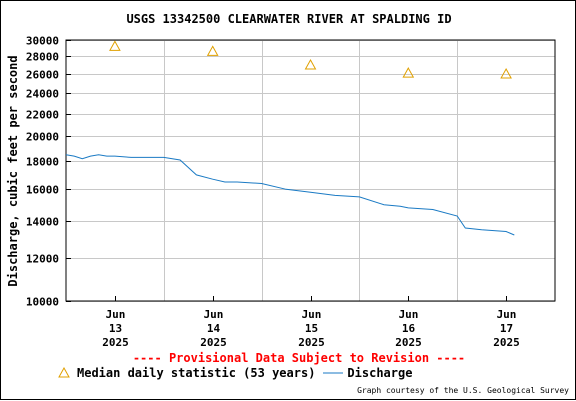 Image resolution: width=576 pixels, height=401 pixels. I want to click on x-tick-label: 15, so click(311, 328).